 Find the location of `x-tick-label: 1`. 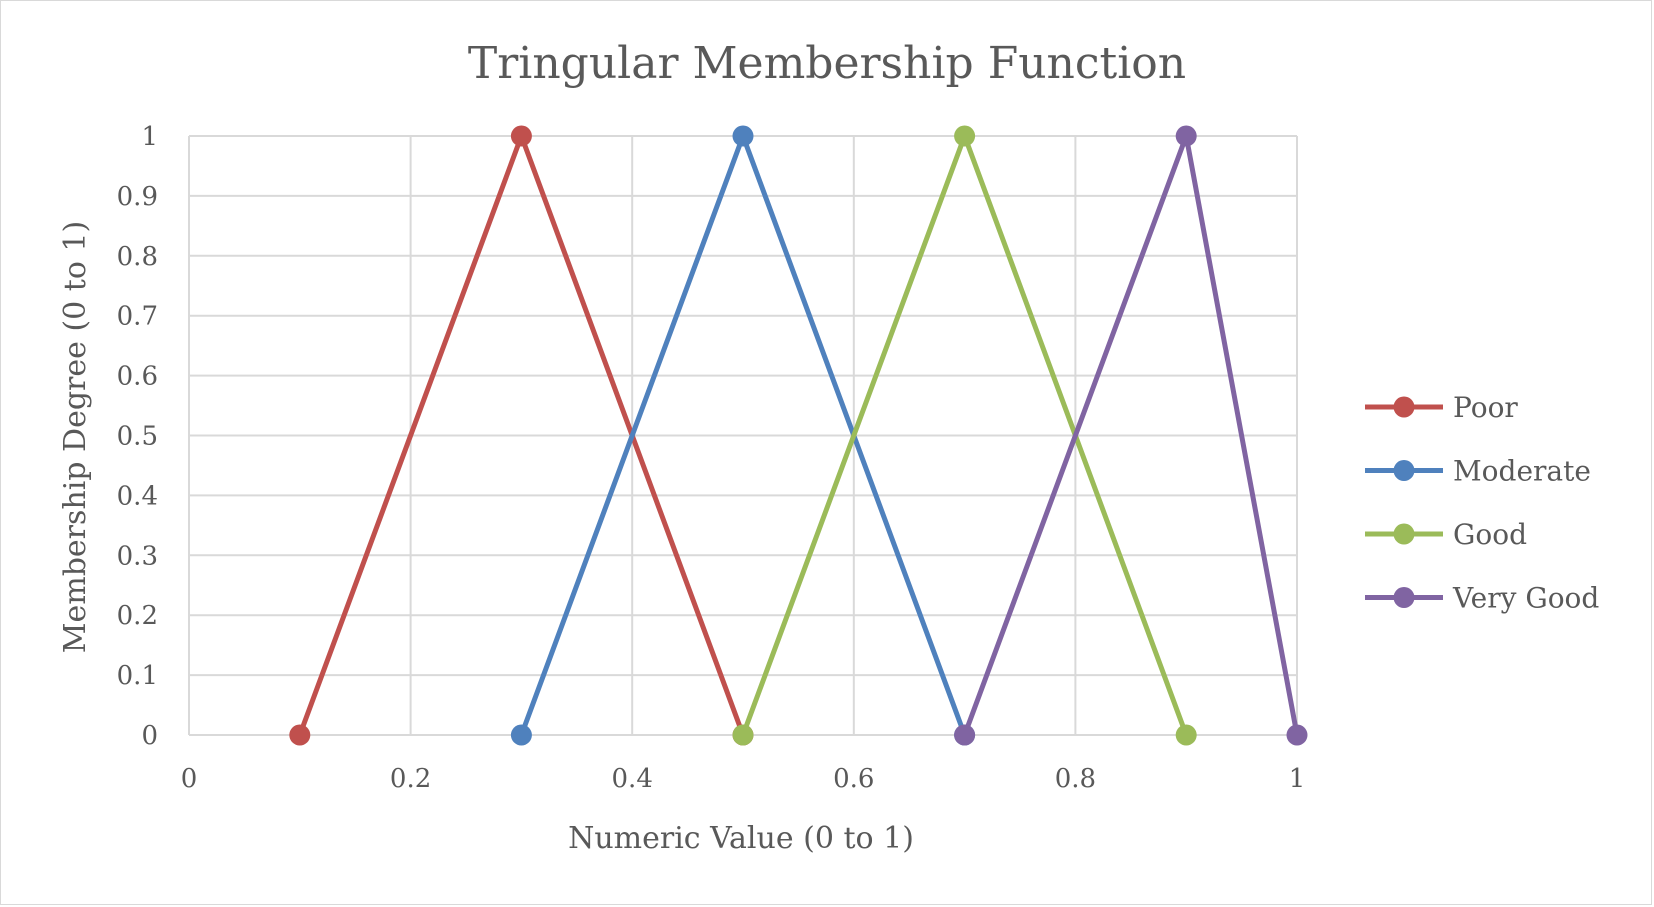

x-tick-label: 1 is located at coordinates (1297, 779).